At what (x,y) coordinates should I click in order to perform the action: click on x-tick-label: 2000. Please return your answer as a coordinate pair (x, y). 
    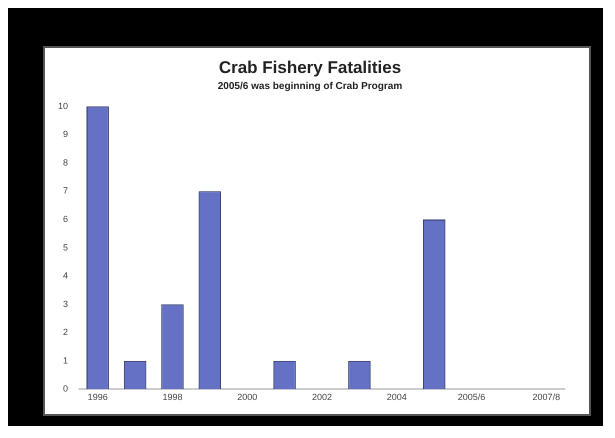
    Looking at the image, I should click on (247, 397).